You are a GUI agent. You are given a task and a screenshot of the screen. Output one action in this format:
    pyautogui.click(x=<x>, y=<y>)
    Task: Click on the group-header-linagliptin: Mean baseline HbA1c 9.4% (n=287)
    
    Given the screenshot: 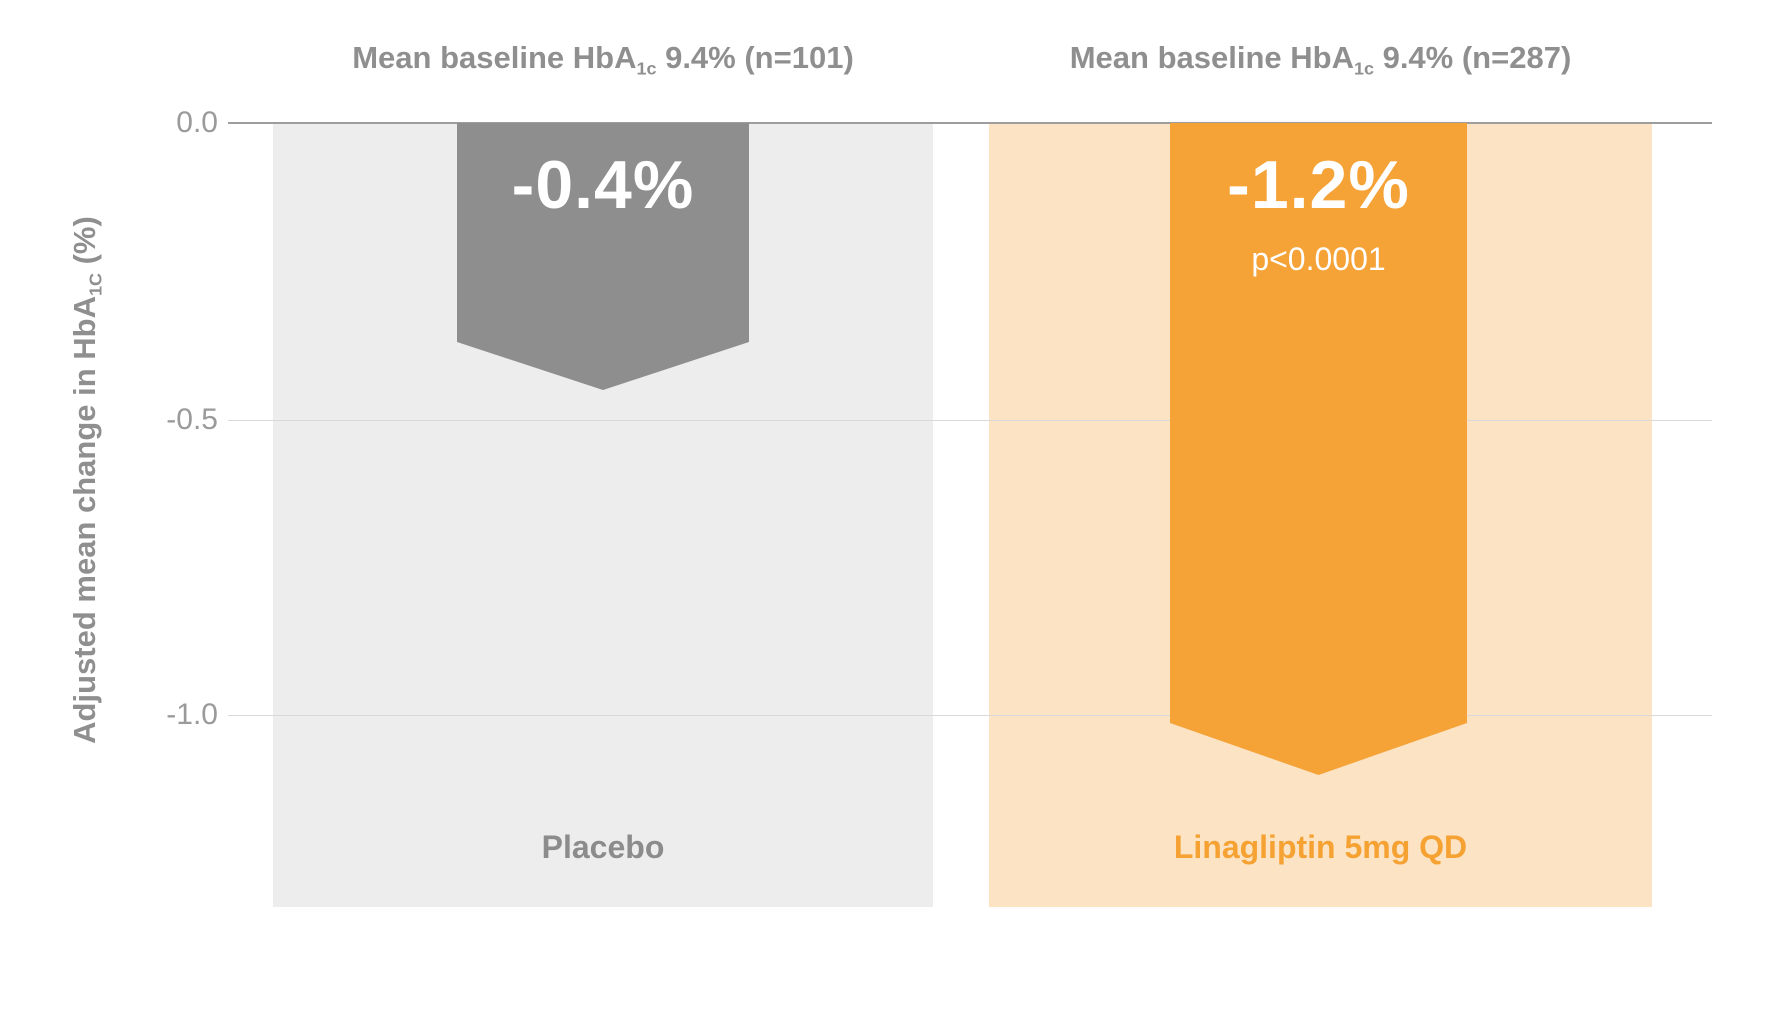 What is the action you would take?
    pyautogui.click(x=1320, y=58)
    